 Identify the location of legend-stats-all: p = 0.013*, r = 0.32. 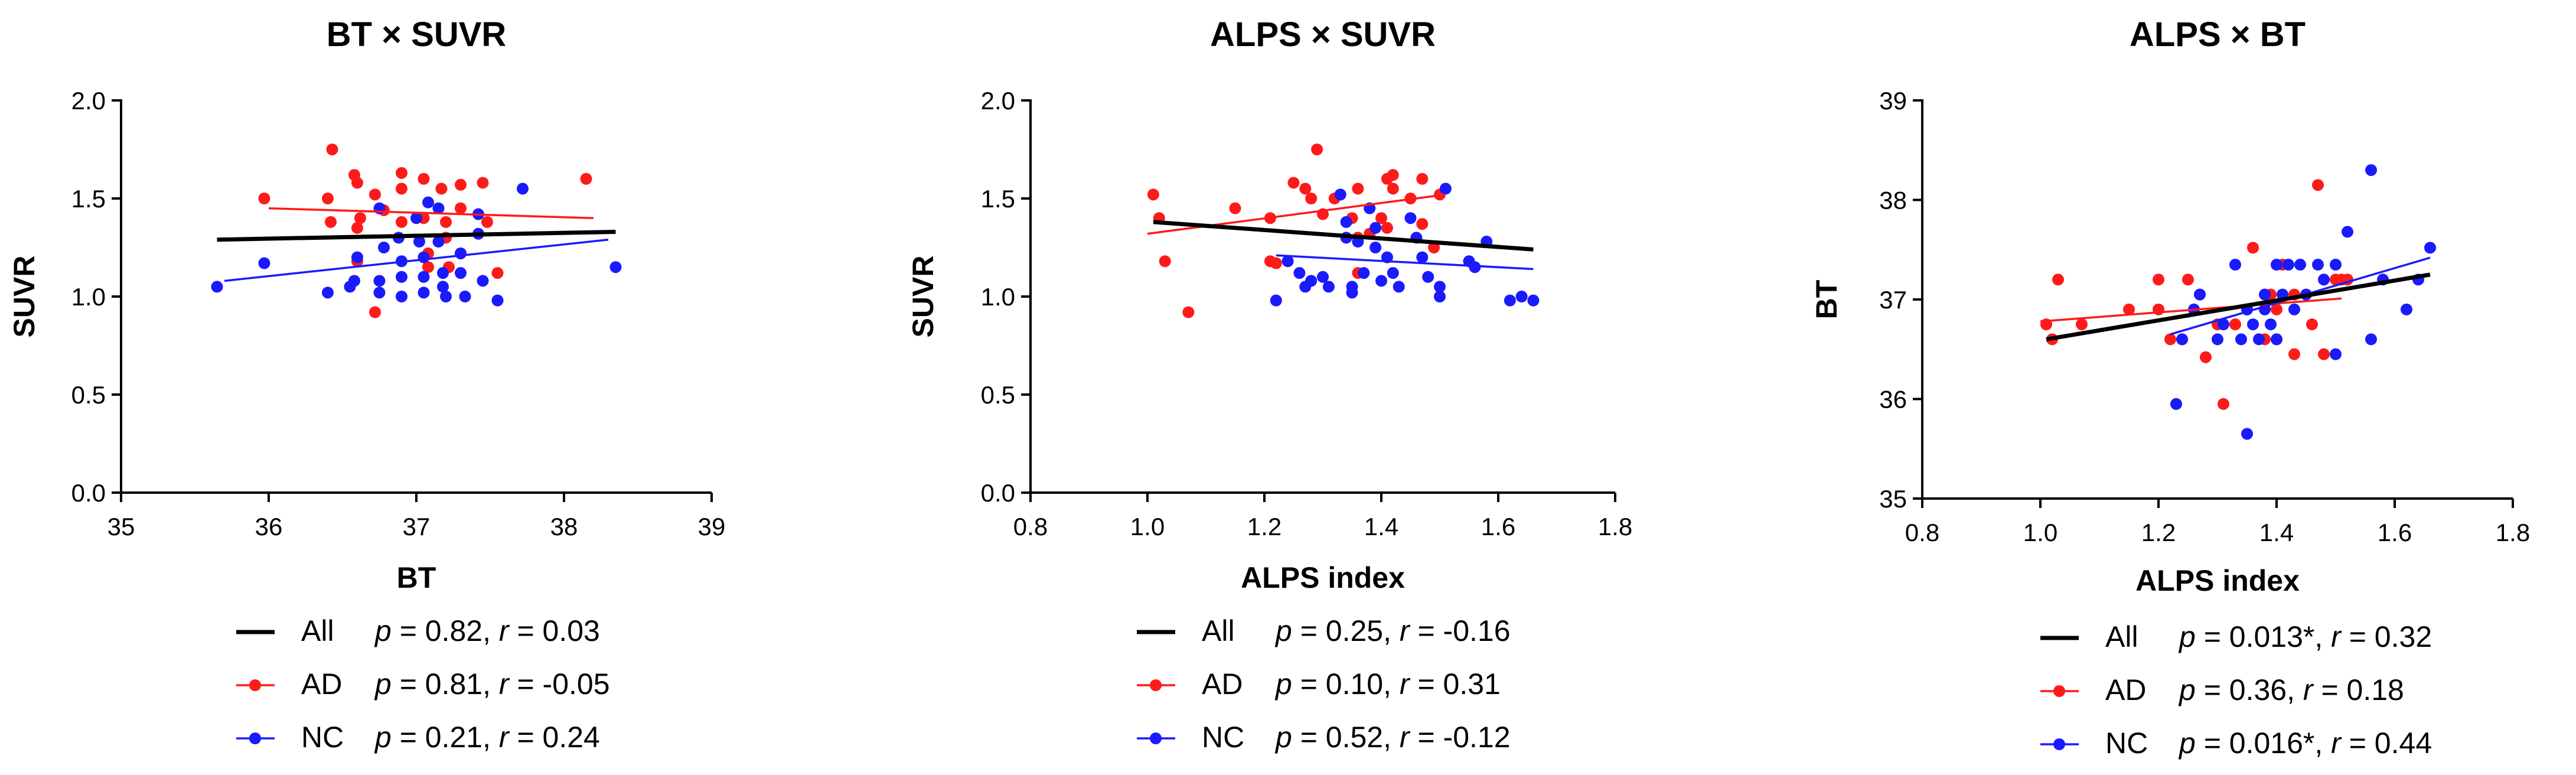
(2305, 636).